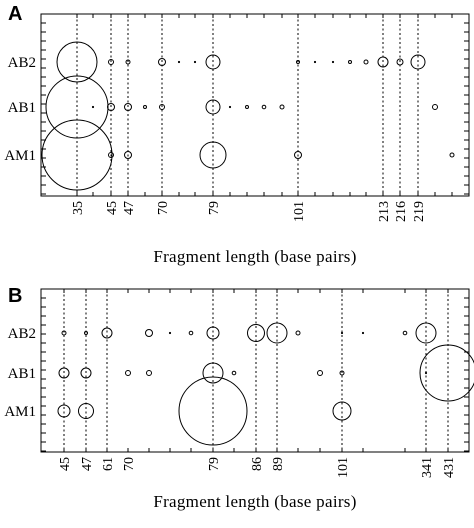  I want to click on panel-b-x-tick-label-431: 431, so click(449, 467).